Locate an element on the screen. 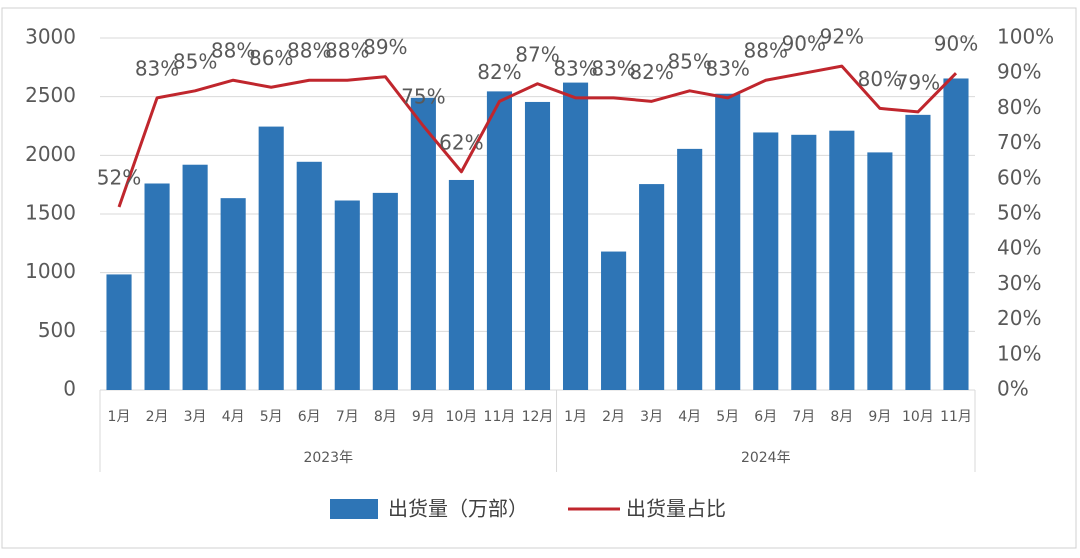  y2-tick-label: 80% is located at coordinates (1019, 107).